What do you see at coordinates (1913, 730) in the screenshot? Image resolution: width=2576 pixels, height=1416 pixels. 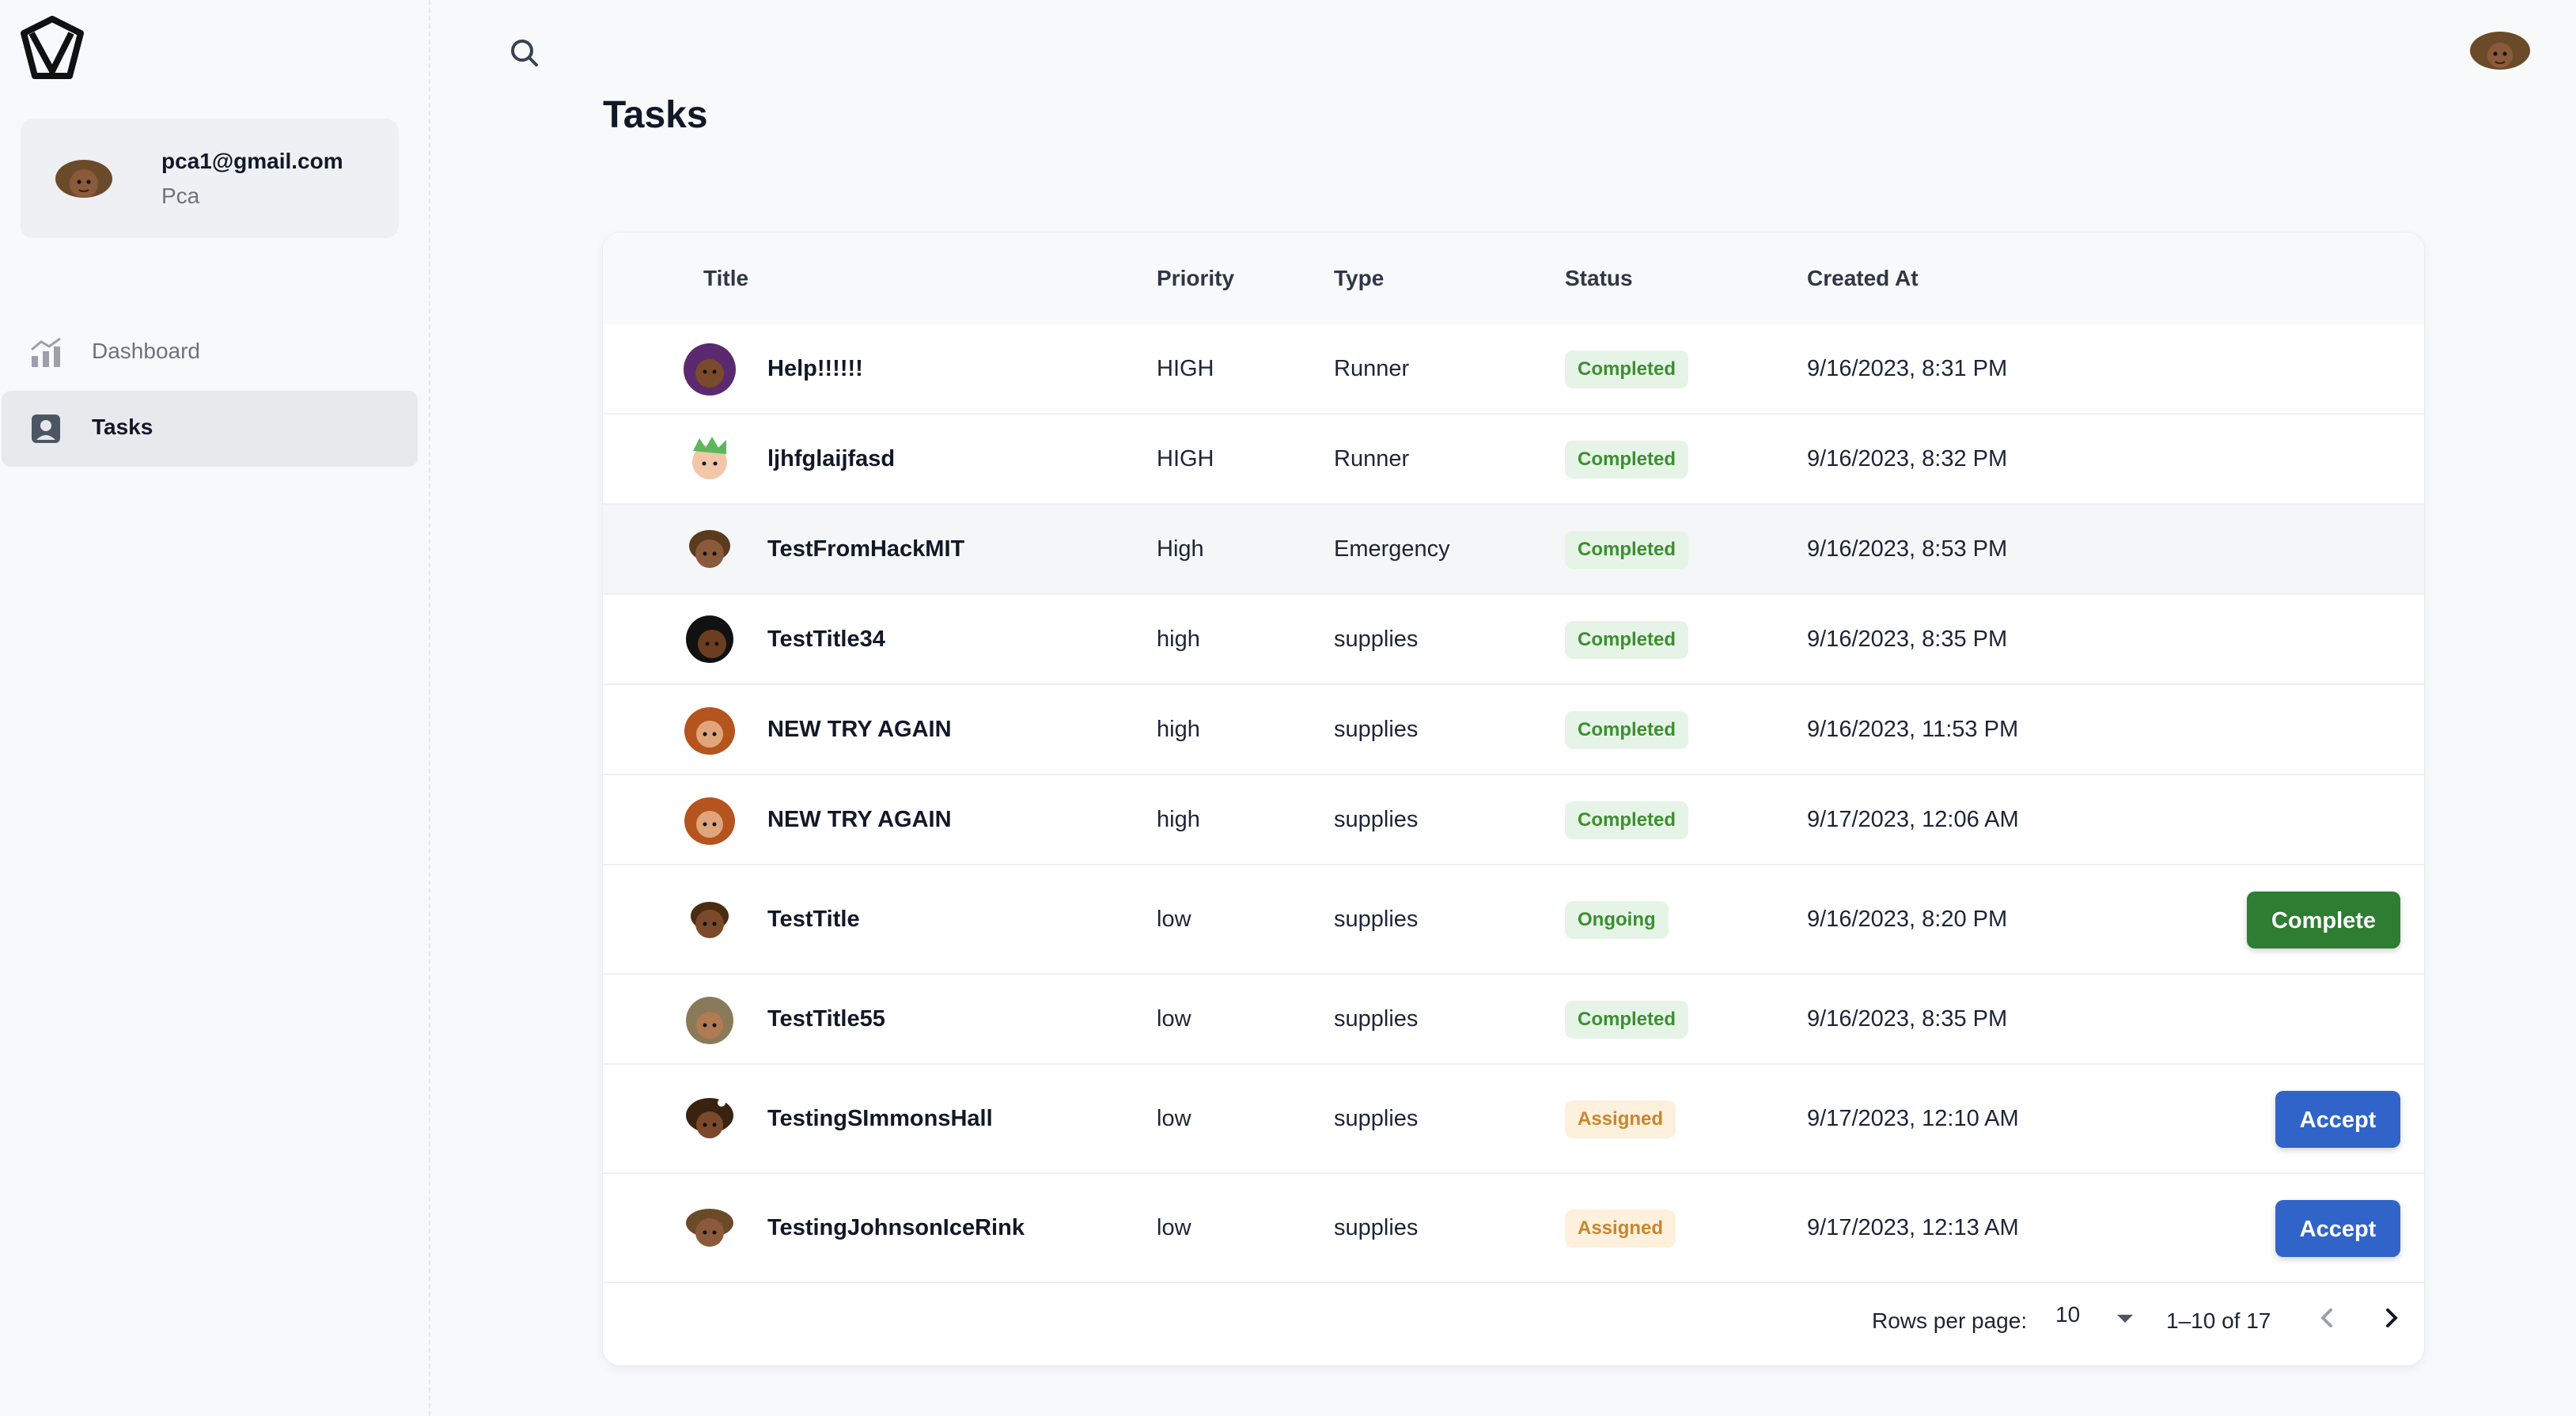 I see `task-created-at: 9/16/2023, 11:53 PM` at bounding box center [1913, 730].